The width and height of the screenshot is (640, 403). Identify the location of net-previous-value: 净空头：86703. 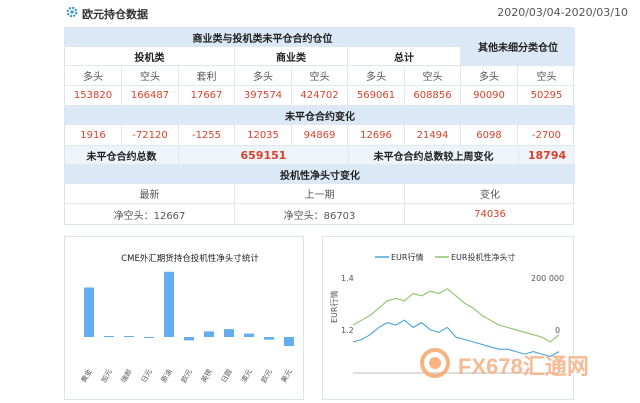
(320, 214).